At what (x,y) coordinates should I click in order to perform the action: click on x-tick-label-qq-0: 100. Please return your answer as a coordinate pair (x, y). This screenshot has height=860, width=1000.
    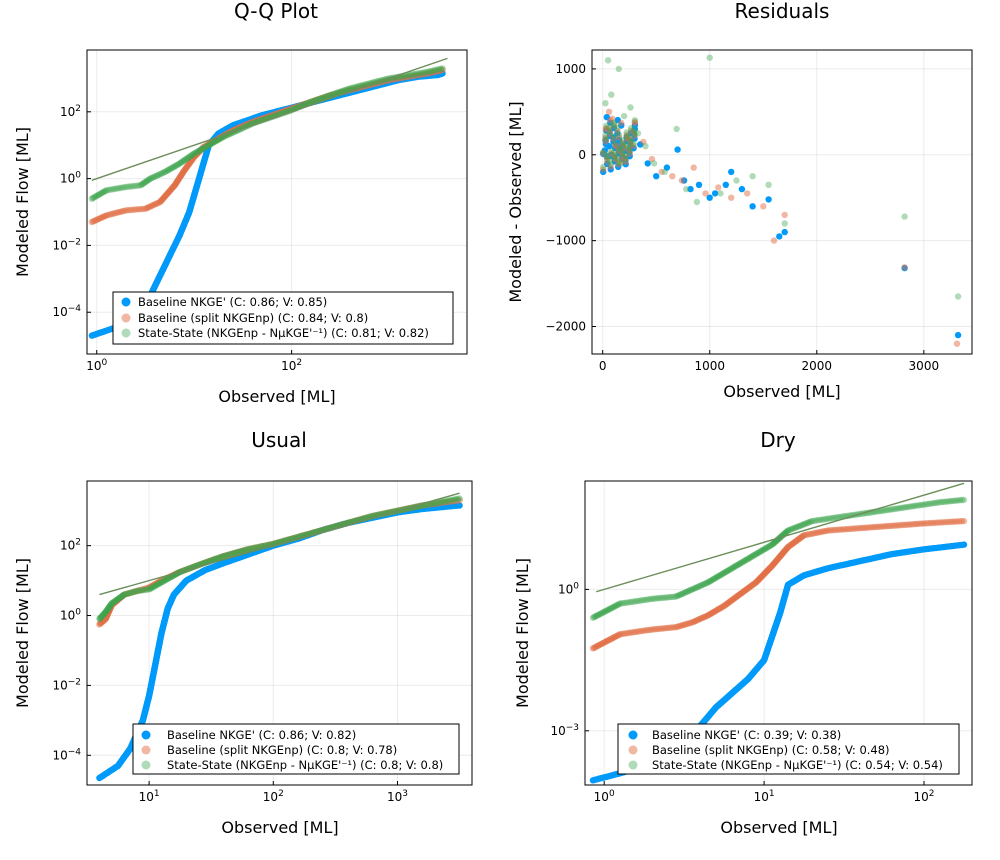
    Looking at the image, I should click on (96, 365).